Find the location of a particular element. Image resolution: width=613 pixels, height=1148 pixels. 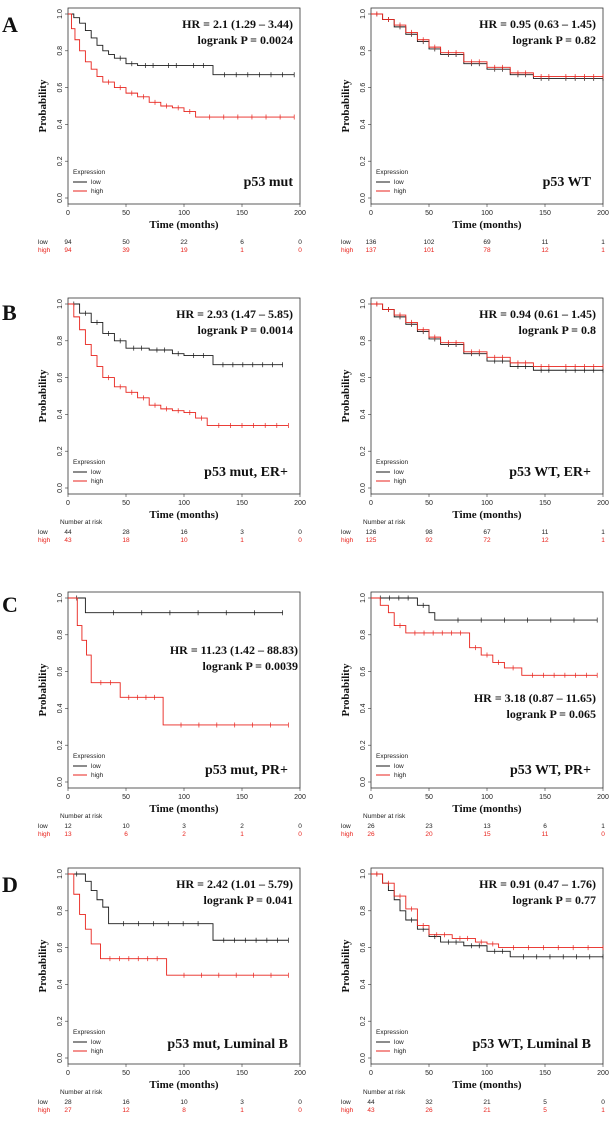

risk-count-high: 125 is located at coordinates (371, 540).